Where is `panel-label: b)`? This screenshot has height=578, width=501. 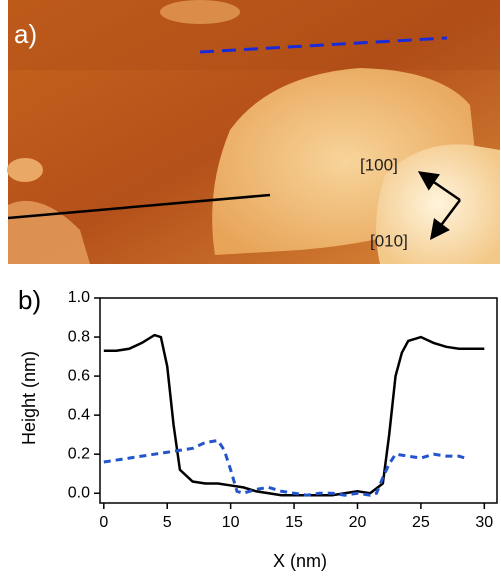 panel-label: b) is located at coordinates (29, 300).